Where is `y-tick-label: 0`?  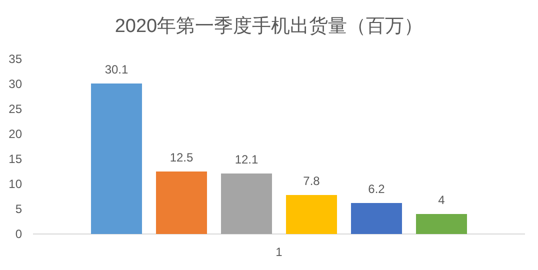 y-tick-label: 0 is located at coordinates (18, 234).